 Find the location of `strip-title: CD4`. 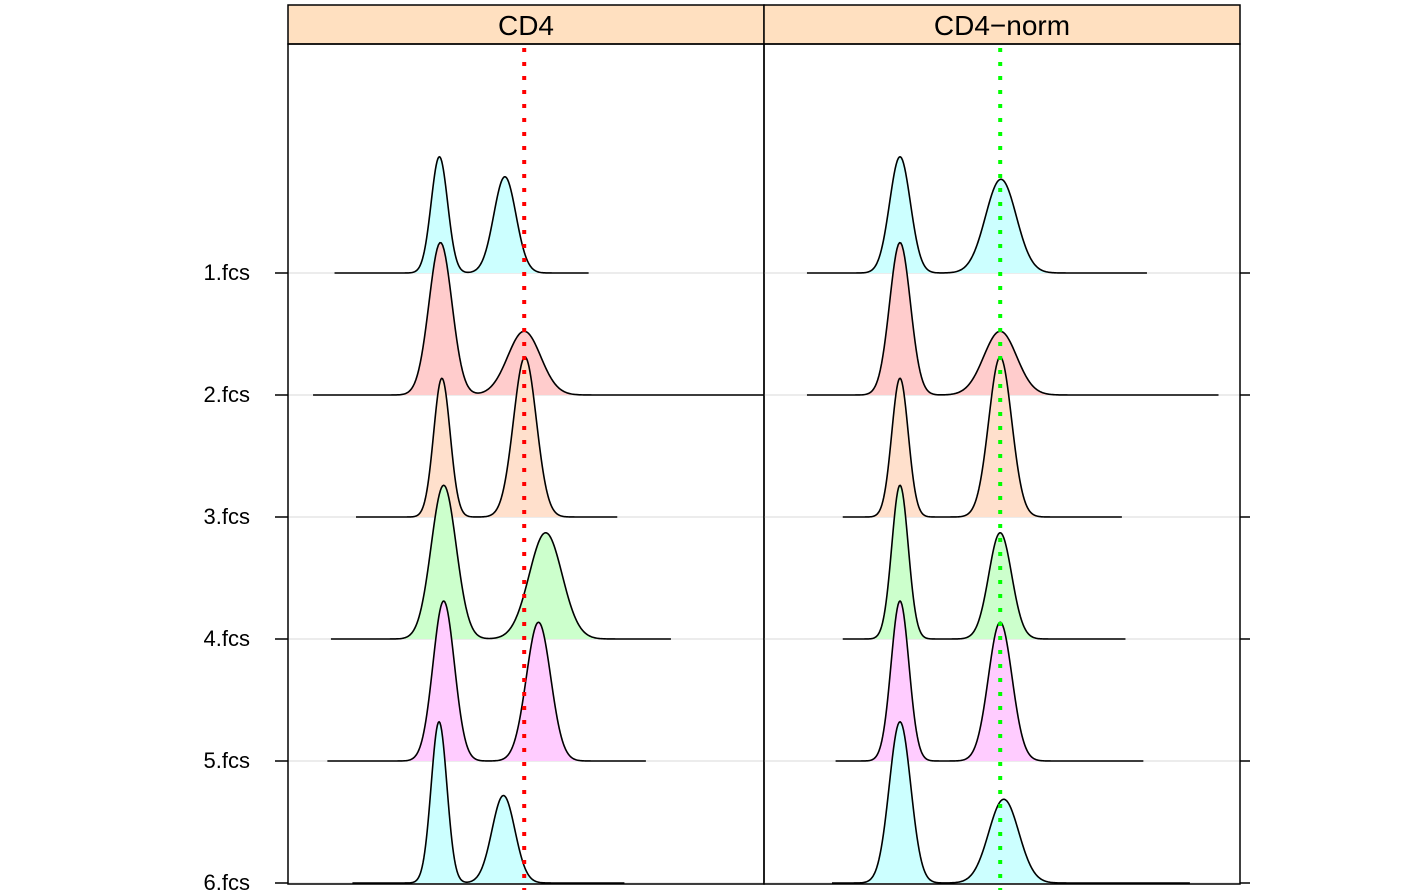

strip-title: CD4 is located at coordinates (526, 25).